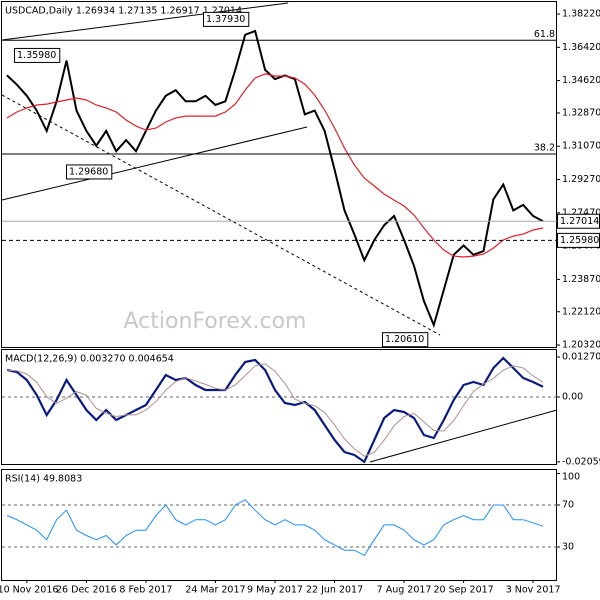 The image size is (600, 600). Describe the element at coordinates (579, 240) in the screenshot. I see `price-level-label: 1.25980` at that location.